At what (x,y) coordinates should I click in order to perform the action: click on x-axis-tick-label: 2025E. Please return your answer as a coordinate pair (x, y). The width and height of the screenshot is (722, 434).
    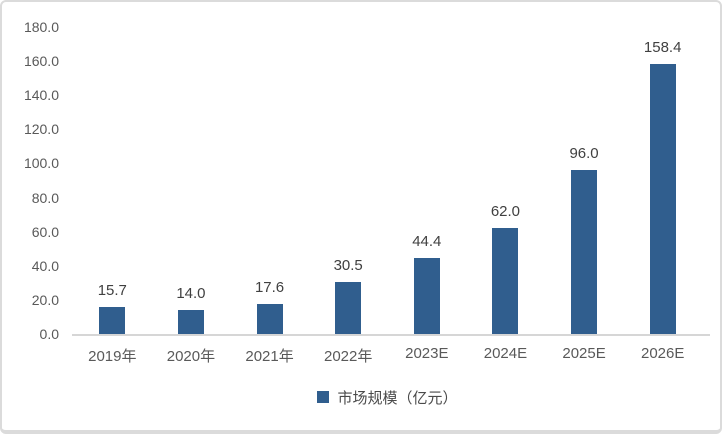
    Looking at the image, I should click on (584, 353).